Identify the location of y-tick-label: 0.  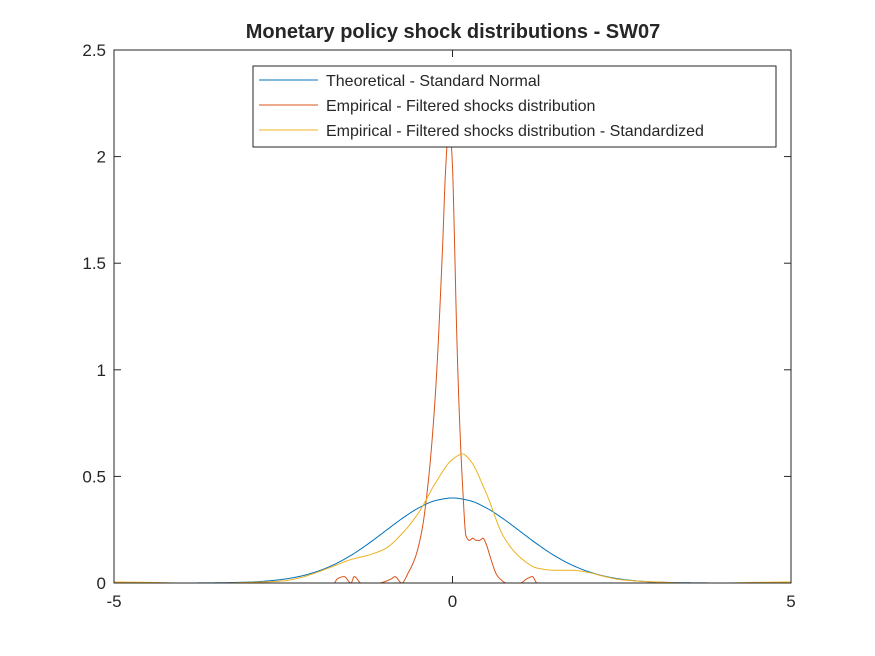
(101, 583).